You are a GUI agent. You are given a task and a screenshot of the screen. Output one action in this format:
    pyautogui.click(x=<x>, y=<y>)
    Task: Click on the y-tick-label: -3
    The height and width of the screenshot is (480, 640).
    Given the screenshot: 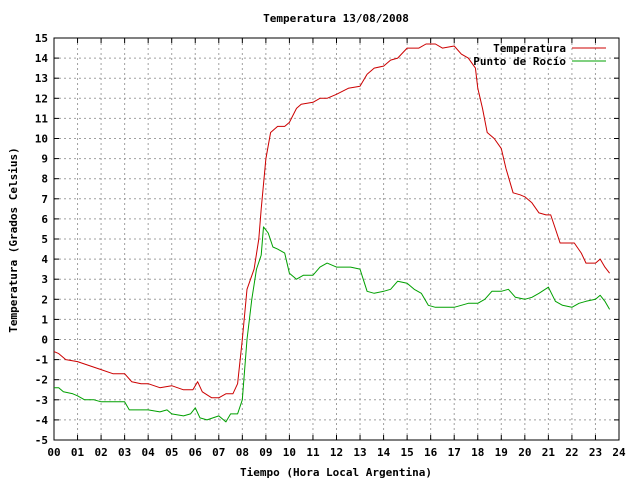 What is the action you would take?
    pyautogui.click(x=41, y=400)
    